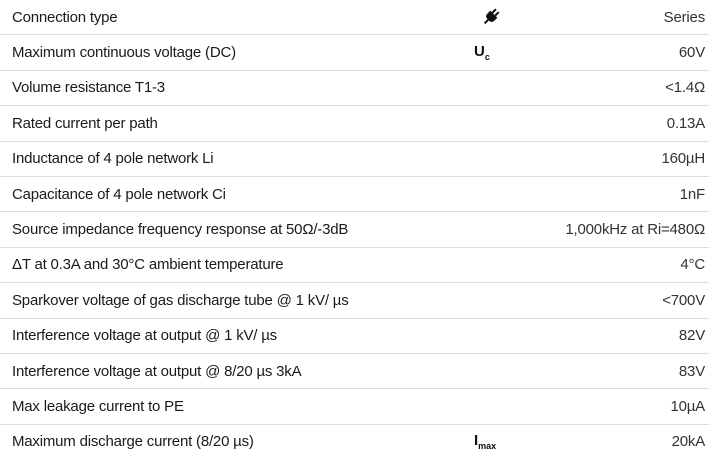 This screenshot has width=709, height=459. What do you see at coordinates (692, 265) in the screenshot?
I see `row-value: 4°C` at bounding box center [692, 265].